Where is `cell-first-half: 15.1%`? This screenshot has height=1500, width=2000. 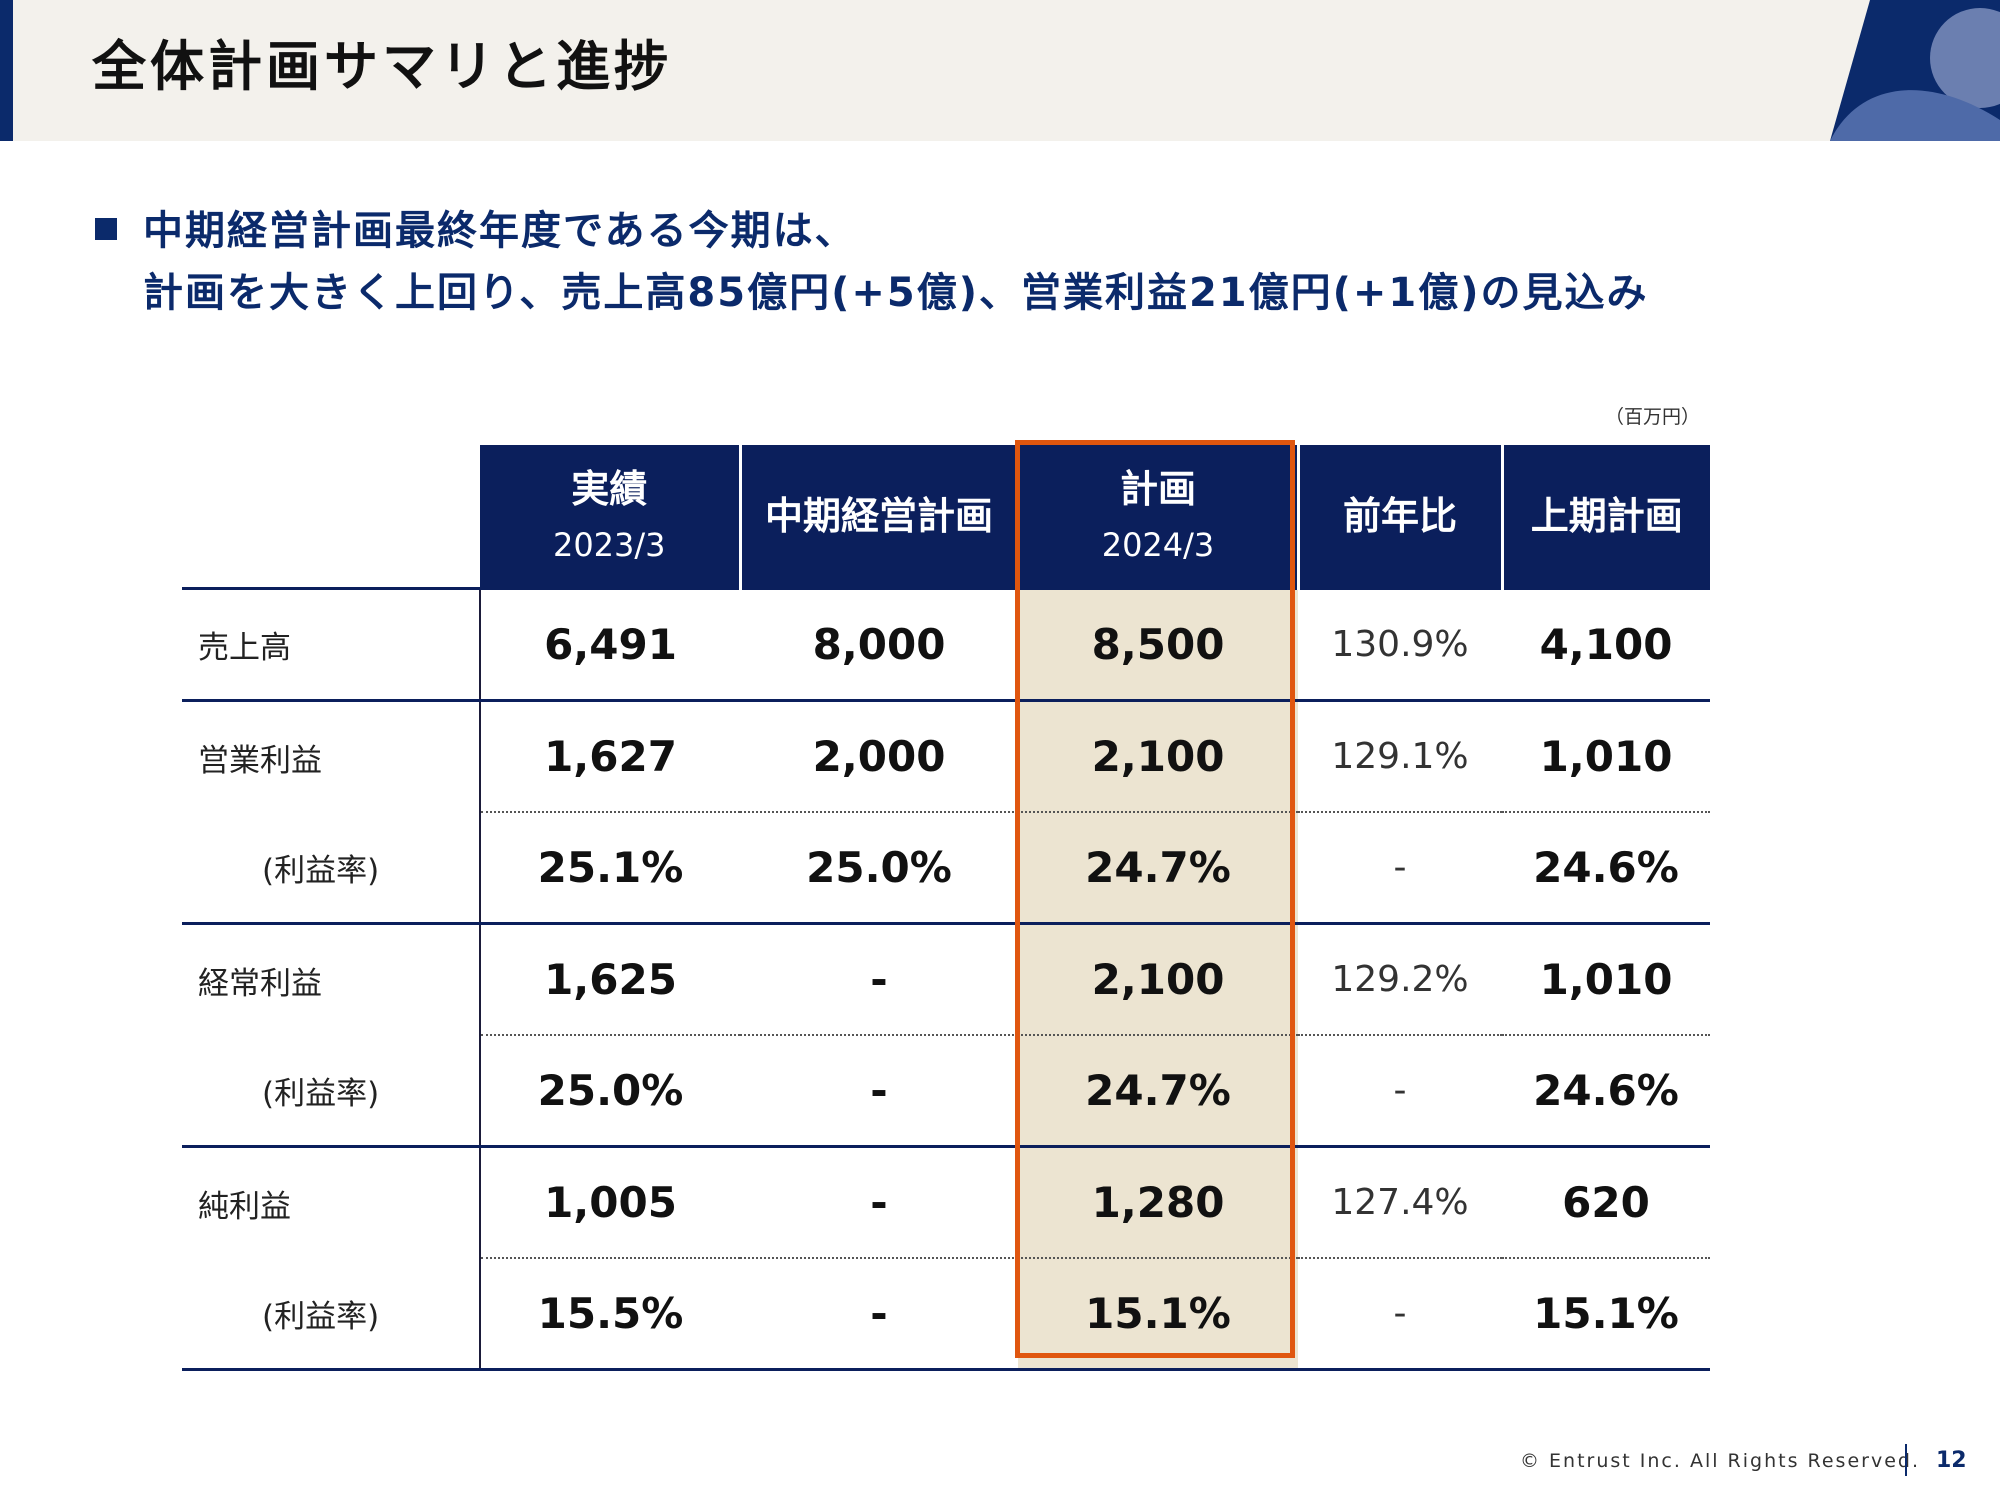
cell-first-half: 15.1% is located at coordinates (1606, 1314).